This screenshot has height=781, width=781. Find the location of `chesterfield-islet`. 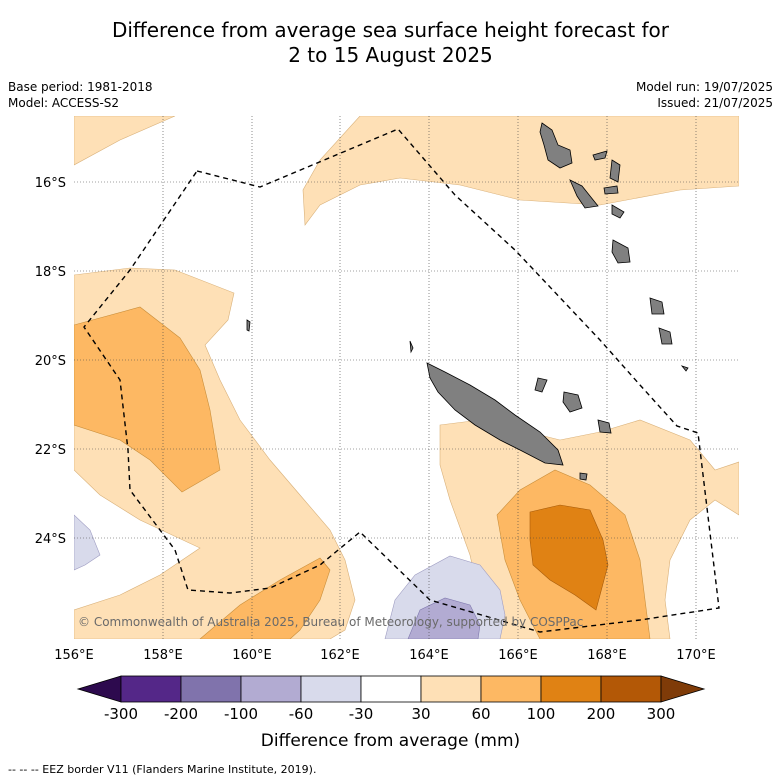

chesterfield-islet is located at coordinates (248, 325).